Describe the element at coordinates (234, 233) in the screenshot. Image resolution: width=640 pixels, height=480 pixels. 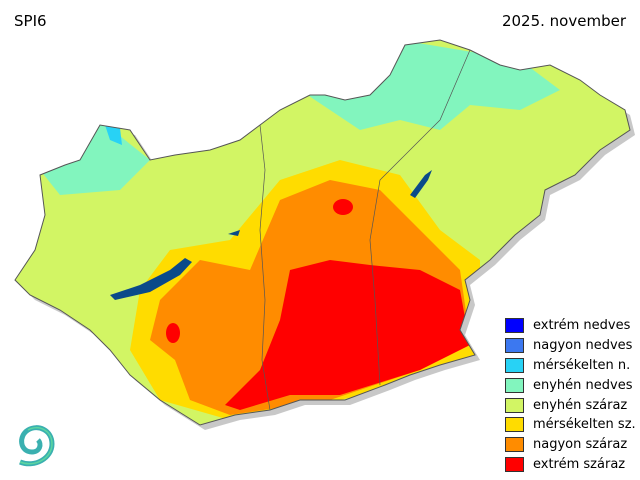
I see `lake-velence` at that location.